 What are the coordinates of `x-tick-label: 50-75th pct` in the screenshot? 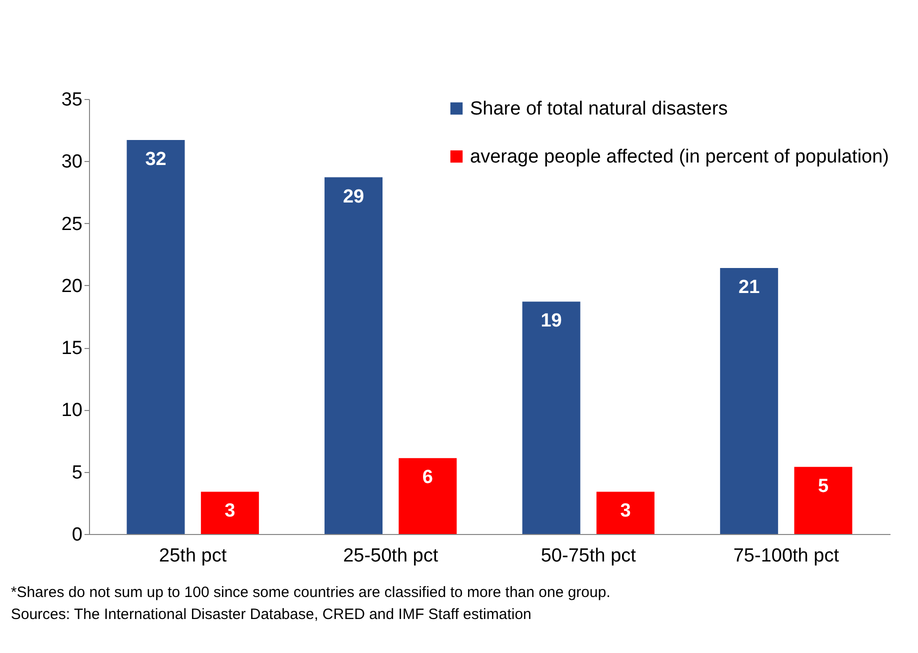 It's located at (588, 556).